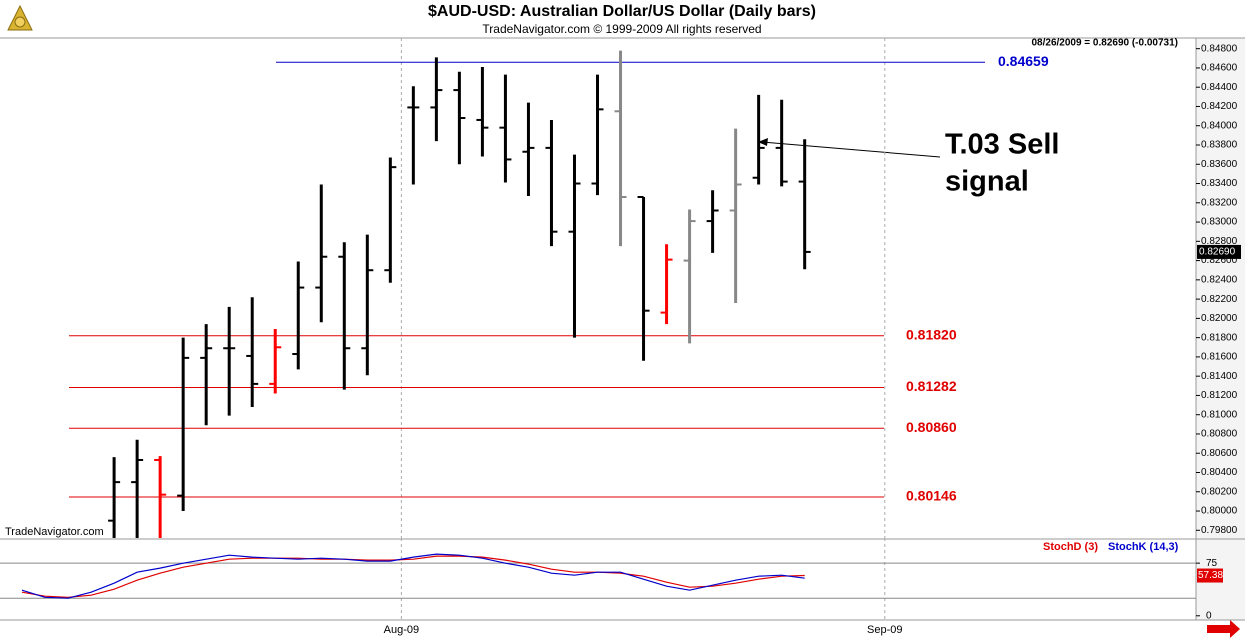 The width and height of the screenshot is (1245, 640). I want to click on level-label: 0.81820, so click(931, 334).